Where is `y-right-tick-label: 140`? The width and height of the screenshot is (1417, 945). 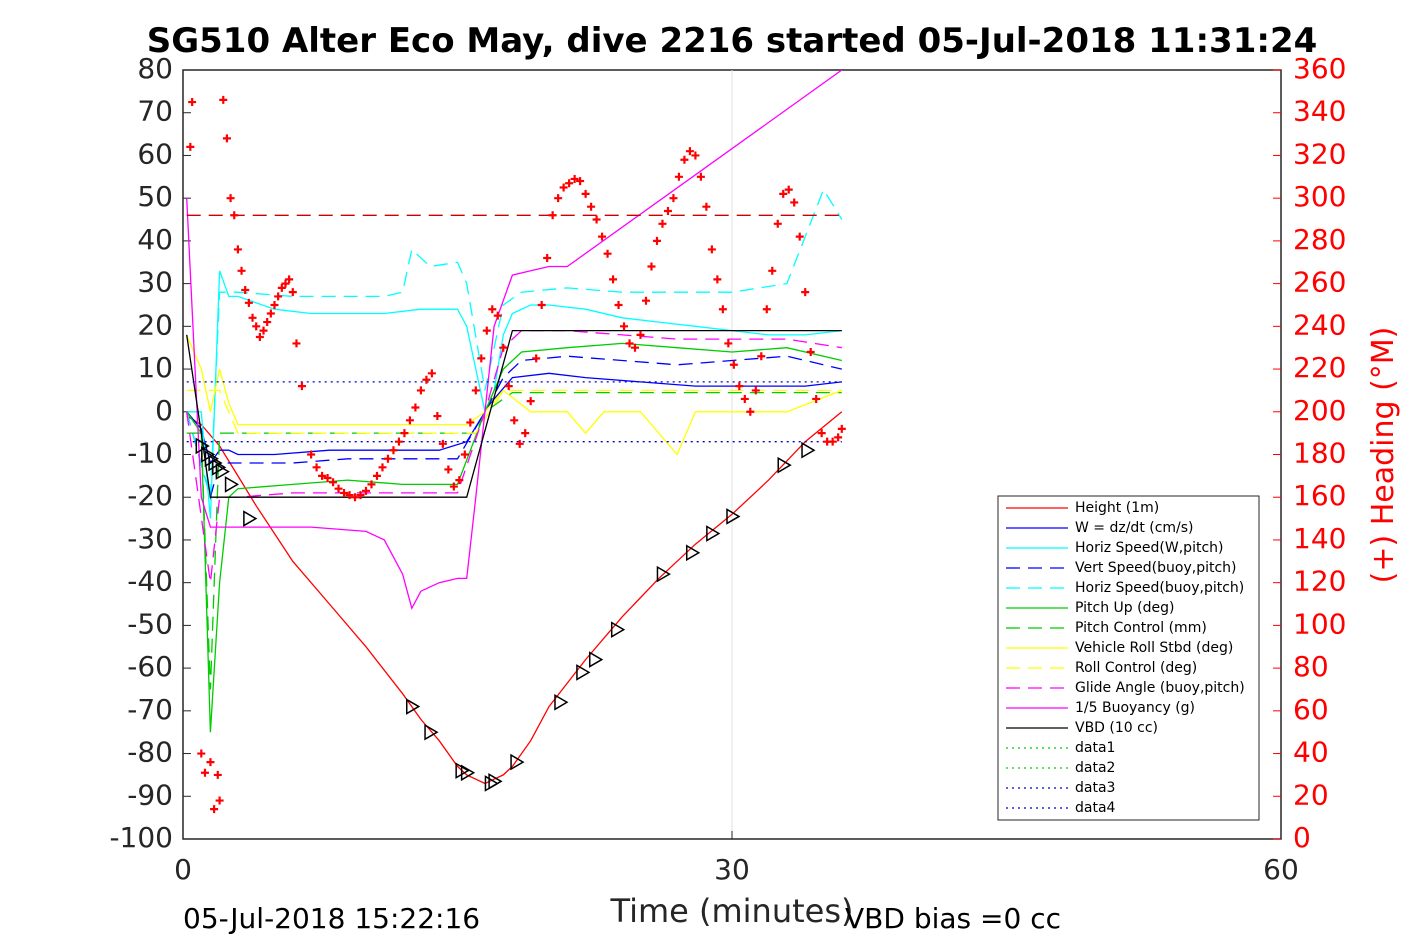
y-right-tick-label: 140 is located at coordinates (1319, 538).